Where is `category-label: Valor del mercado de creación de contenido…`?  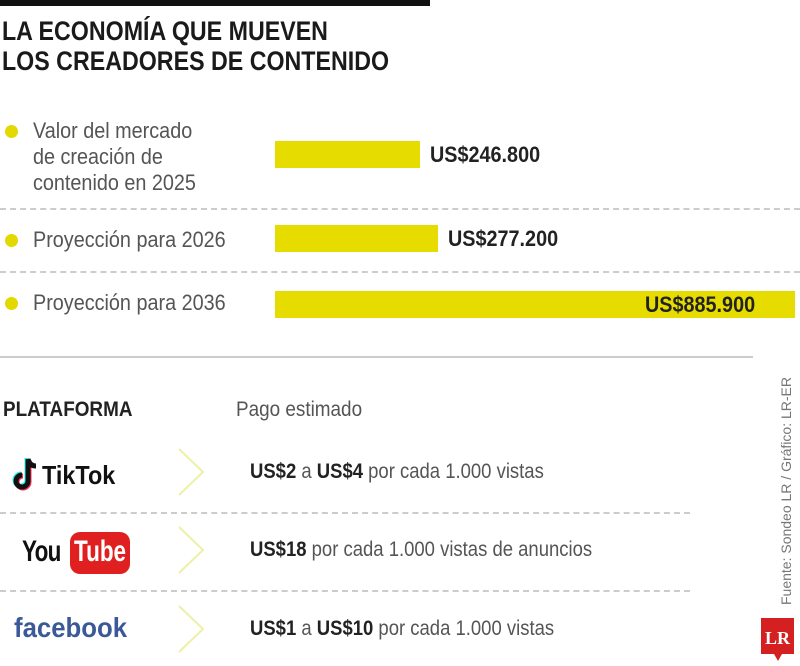 category-label: Valor del mercado de creación de contenido… is located at coordinates (114, 157).